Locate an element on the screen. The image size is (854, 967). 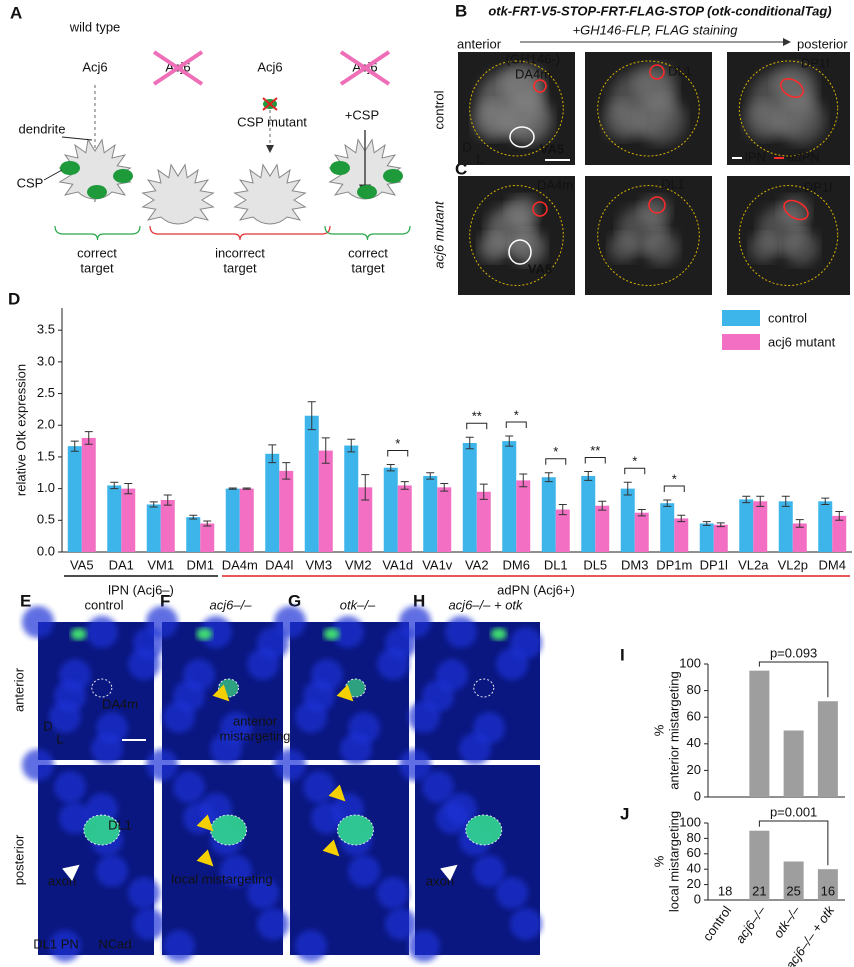
column-title: control is located at coordinates (103, 604).